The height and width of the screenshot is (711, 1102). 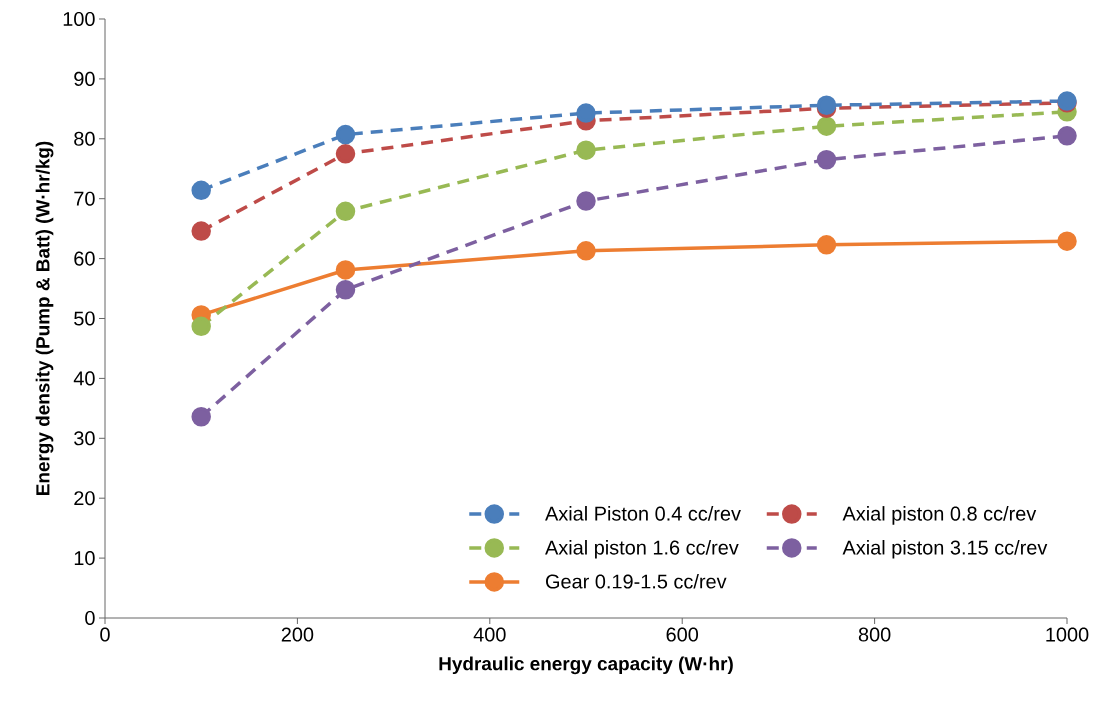 What do you see at coordinates (90, 618) in the screenshot?
I see `y-tick-label: 0` at bounding box center [90, 618].